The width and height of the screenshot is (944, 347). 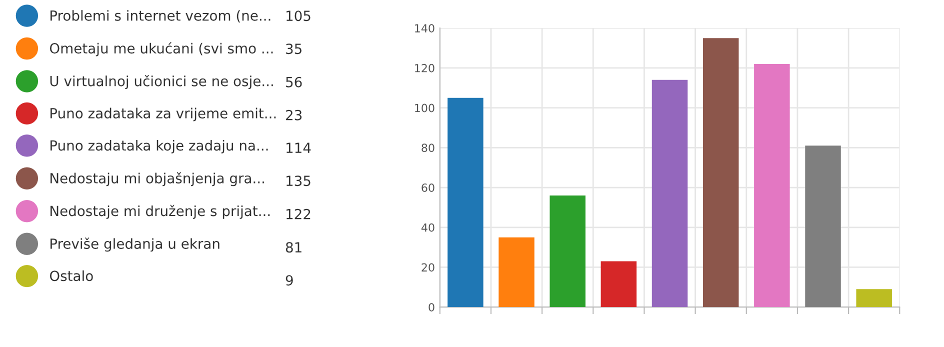 What do you see at coordinates (428, 188) in the screenshot?
I see `y-tick-label: 60` at bounding box center [428, 188].